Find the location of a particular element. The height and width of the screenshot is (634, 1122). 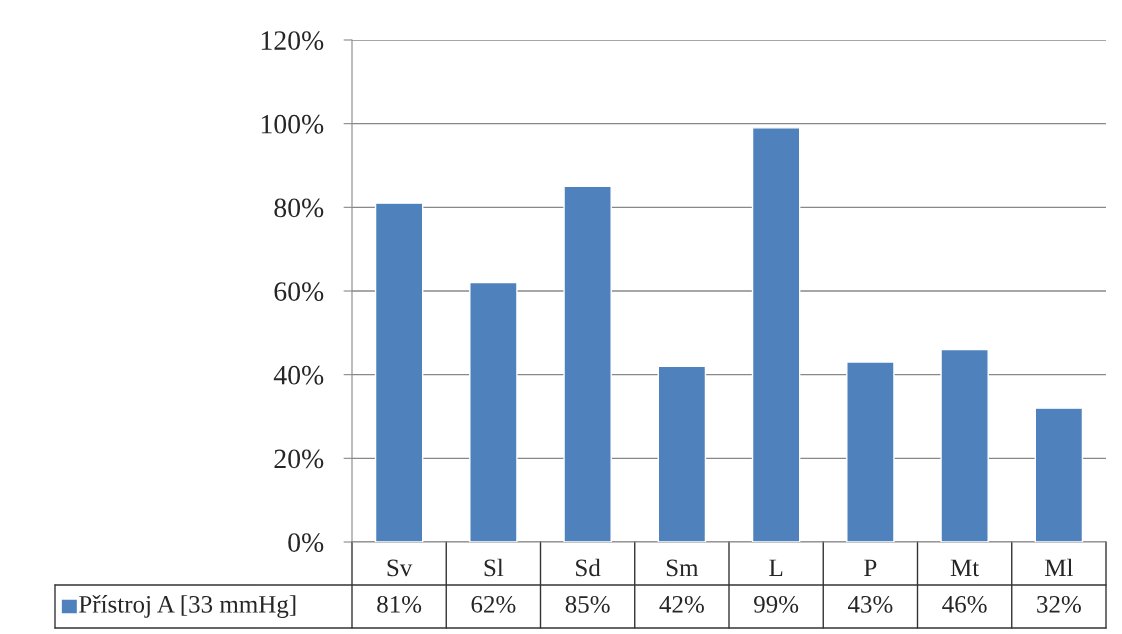

x-tick-label: Sv is located at coordinates (400, 568).